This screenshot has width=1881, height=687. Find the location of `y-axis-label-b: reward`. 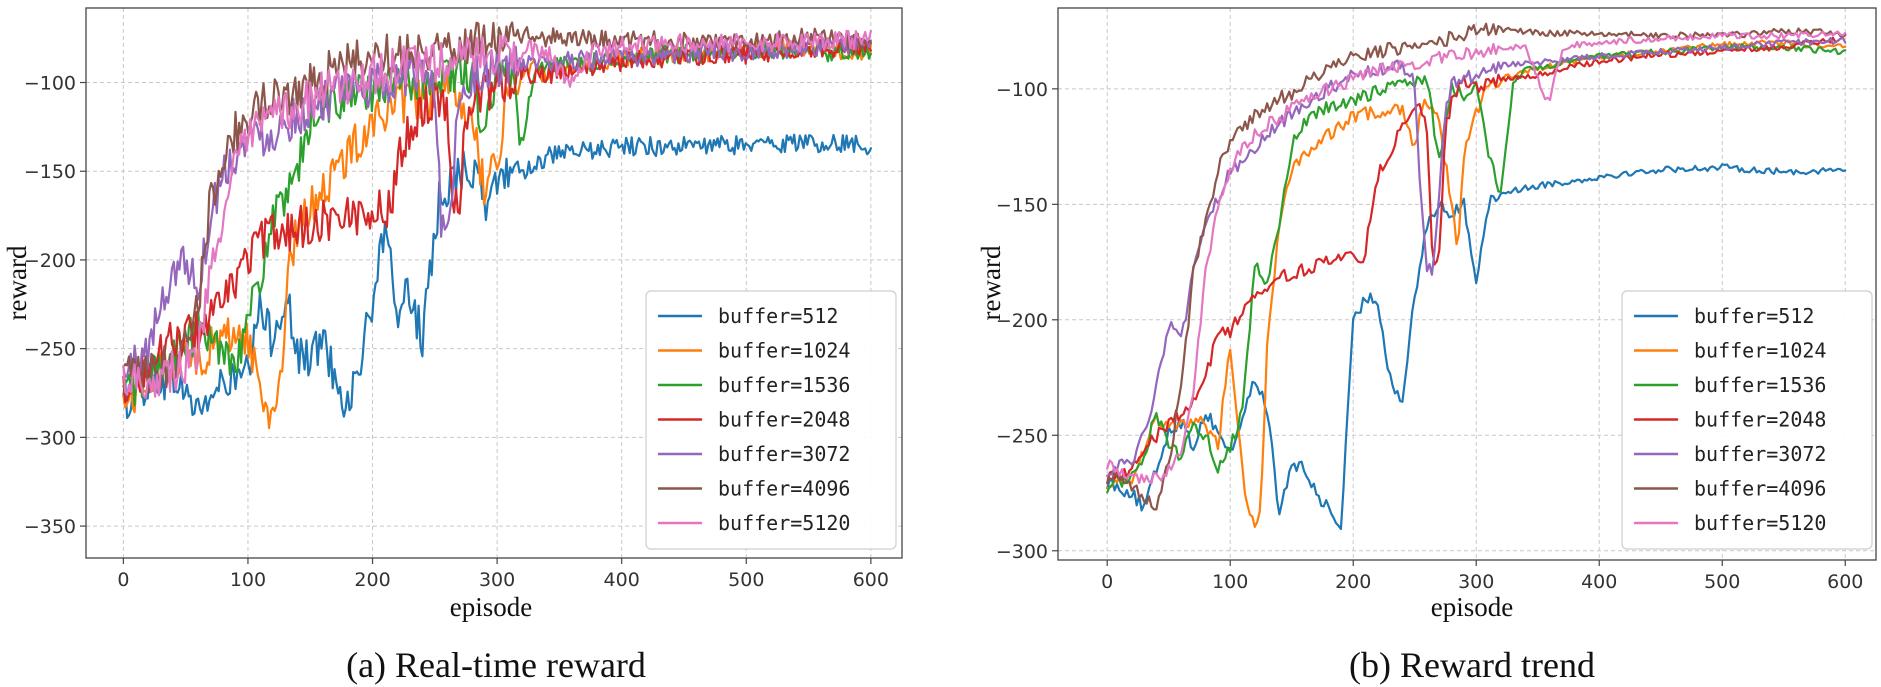

y-axis-label-b: reward is located at coordinates (991, 282).